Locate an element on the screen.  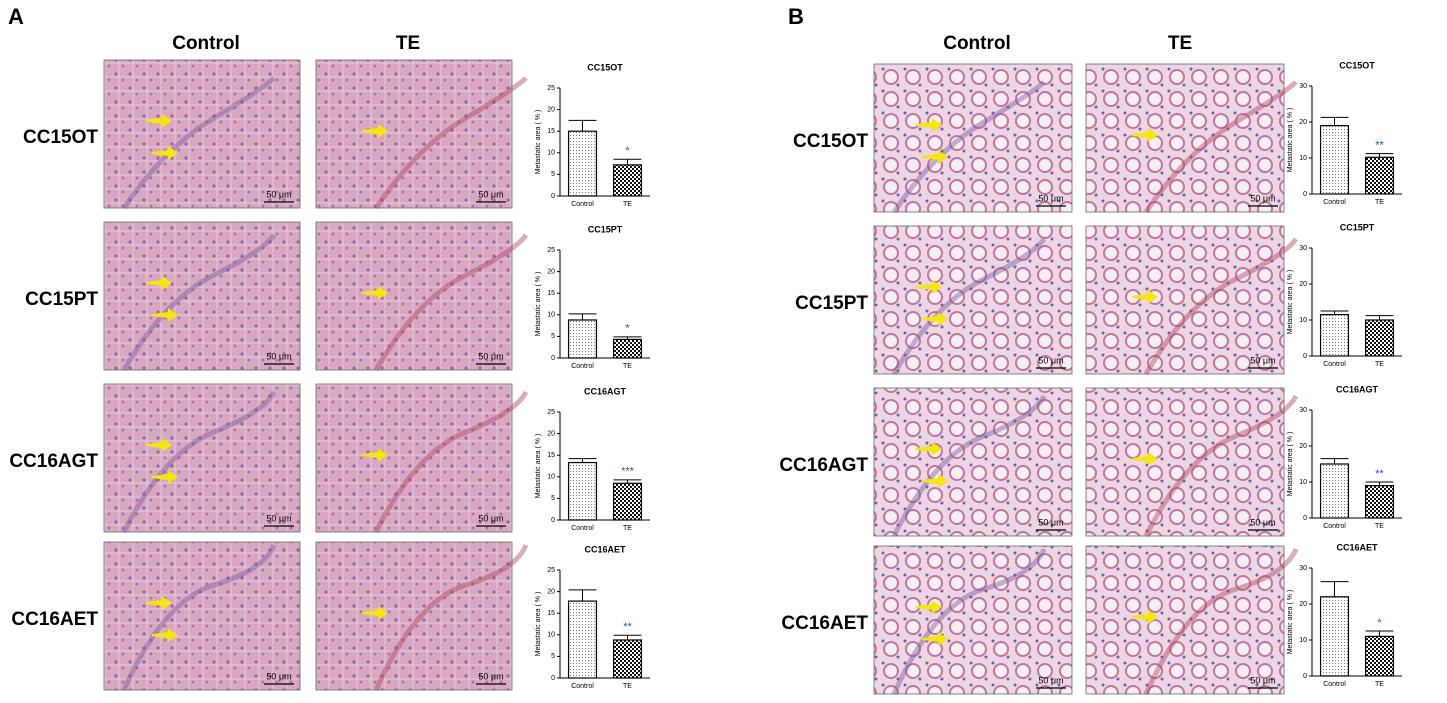
panel-label: B is located at coordinates (796, 16).